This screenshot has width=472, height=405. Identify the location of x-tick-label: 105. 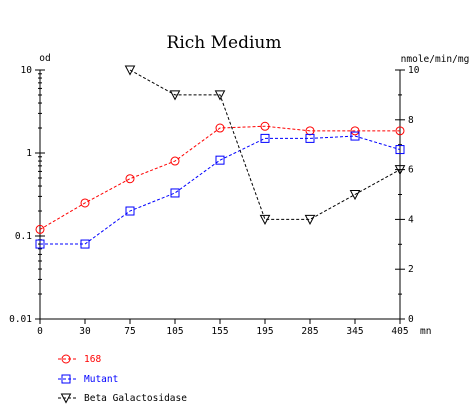
(174, 331).